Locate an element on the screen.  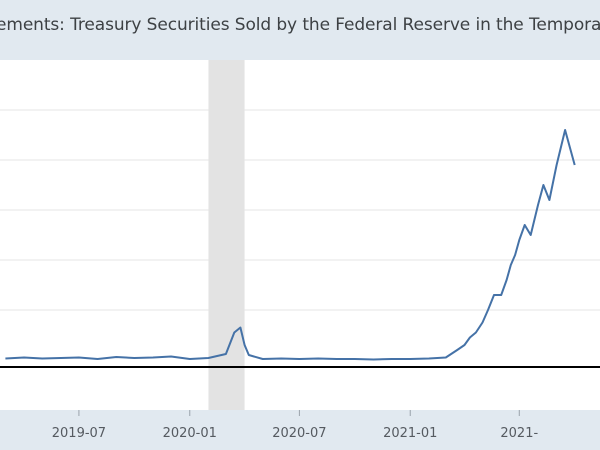
x-tick-label: 2021- is located at coordinates (519, 433).